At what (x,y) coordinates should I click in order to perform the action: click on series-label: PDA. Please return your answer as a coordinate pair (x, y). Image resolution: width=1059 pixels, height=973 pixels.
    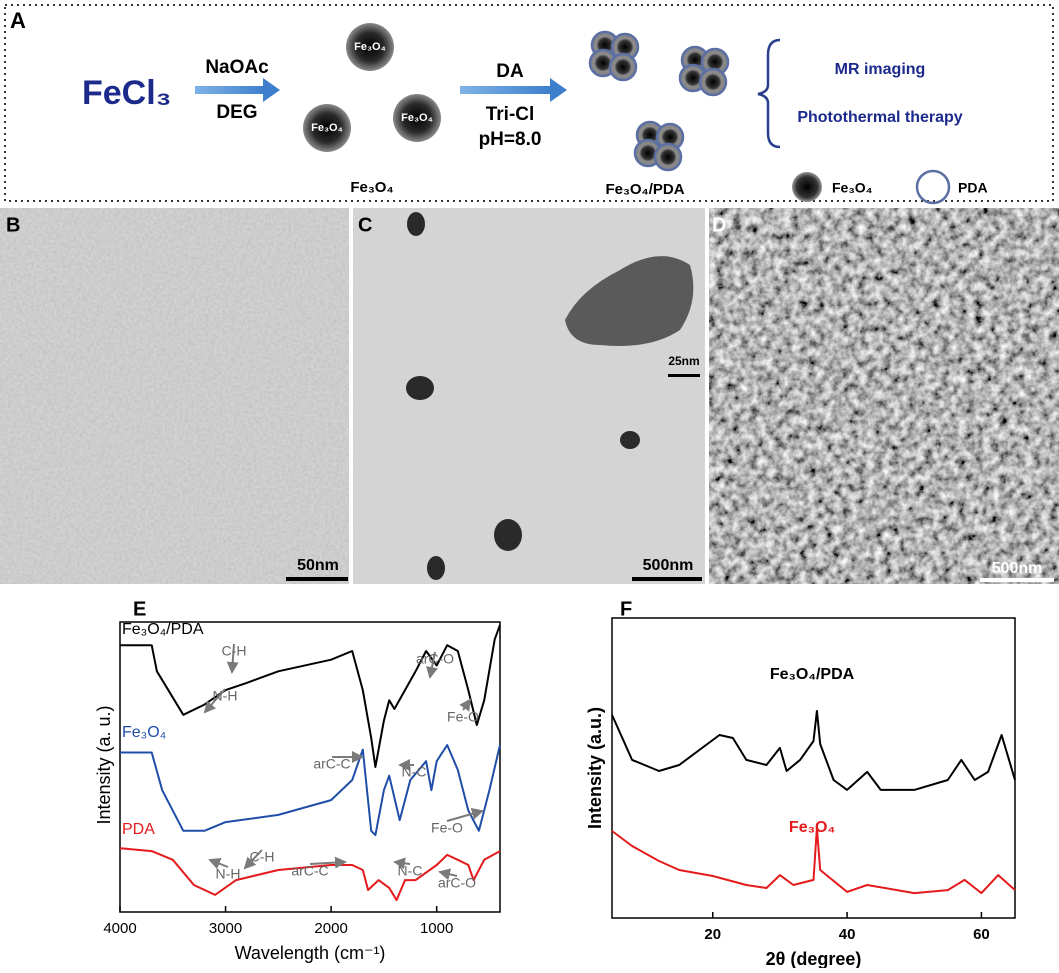
    Looking at the image, I should click on (138, 829).